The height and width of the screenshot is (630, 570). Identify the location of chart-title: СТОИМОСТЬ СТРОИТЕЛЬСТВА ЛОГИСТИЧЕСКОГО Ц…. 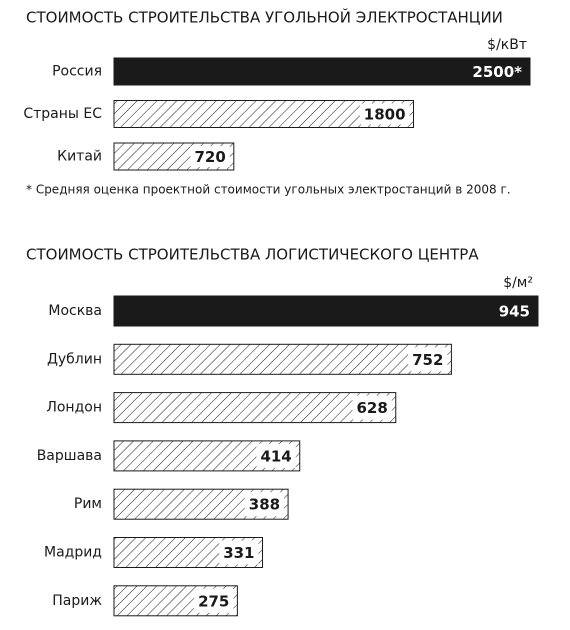
(252, 255).